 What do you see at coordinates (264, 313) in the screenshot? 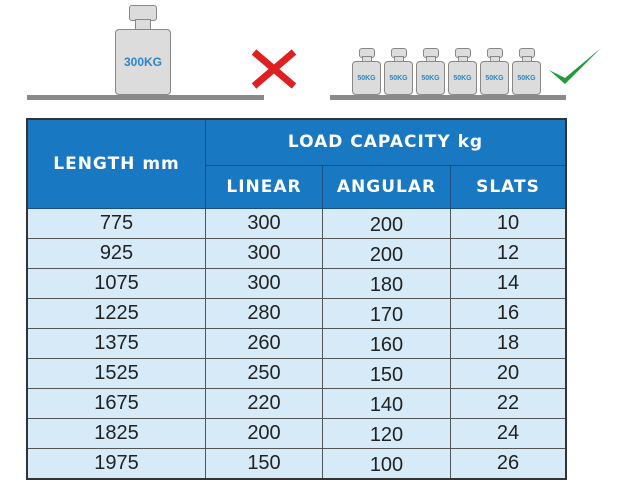
I see `linear-cell: 280` at bounding box center [264, 313].